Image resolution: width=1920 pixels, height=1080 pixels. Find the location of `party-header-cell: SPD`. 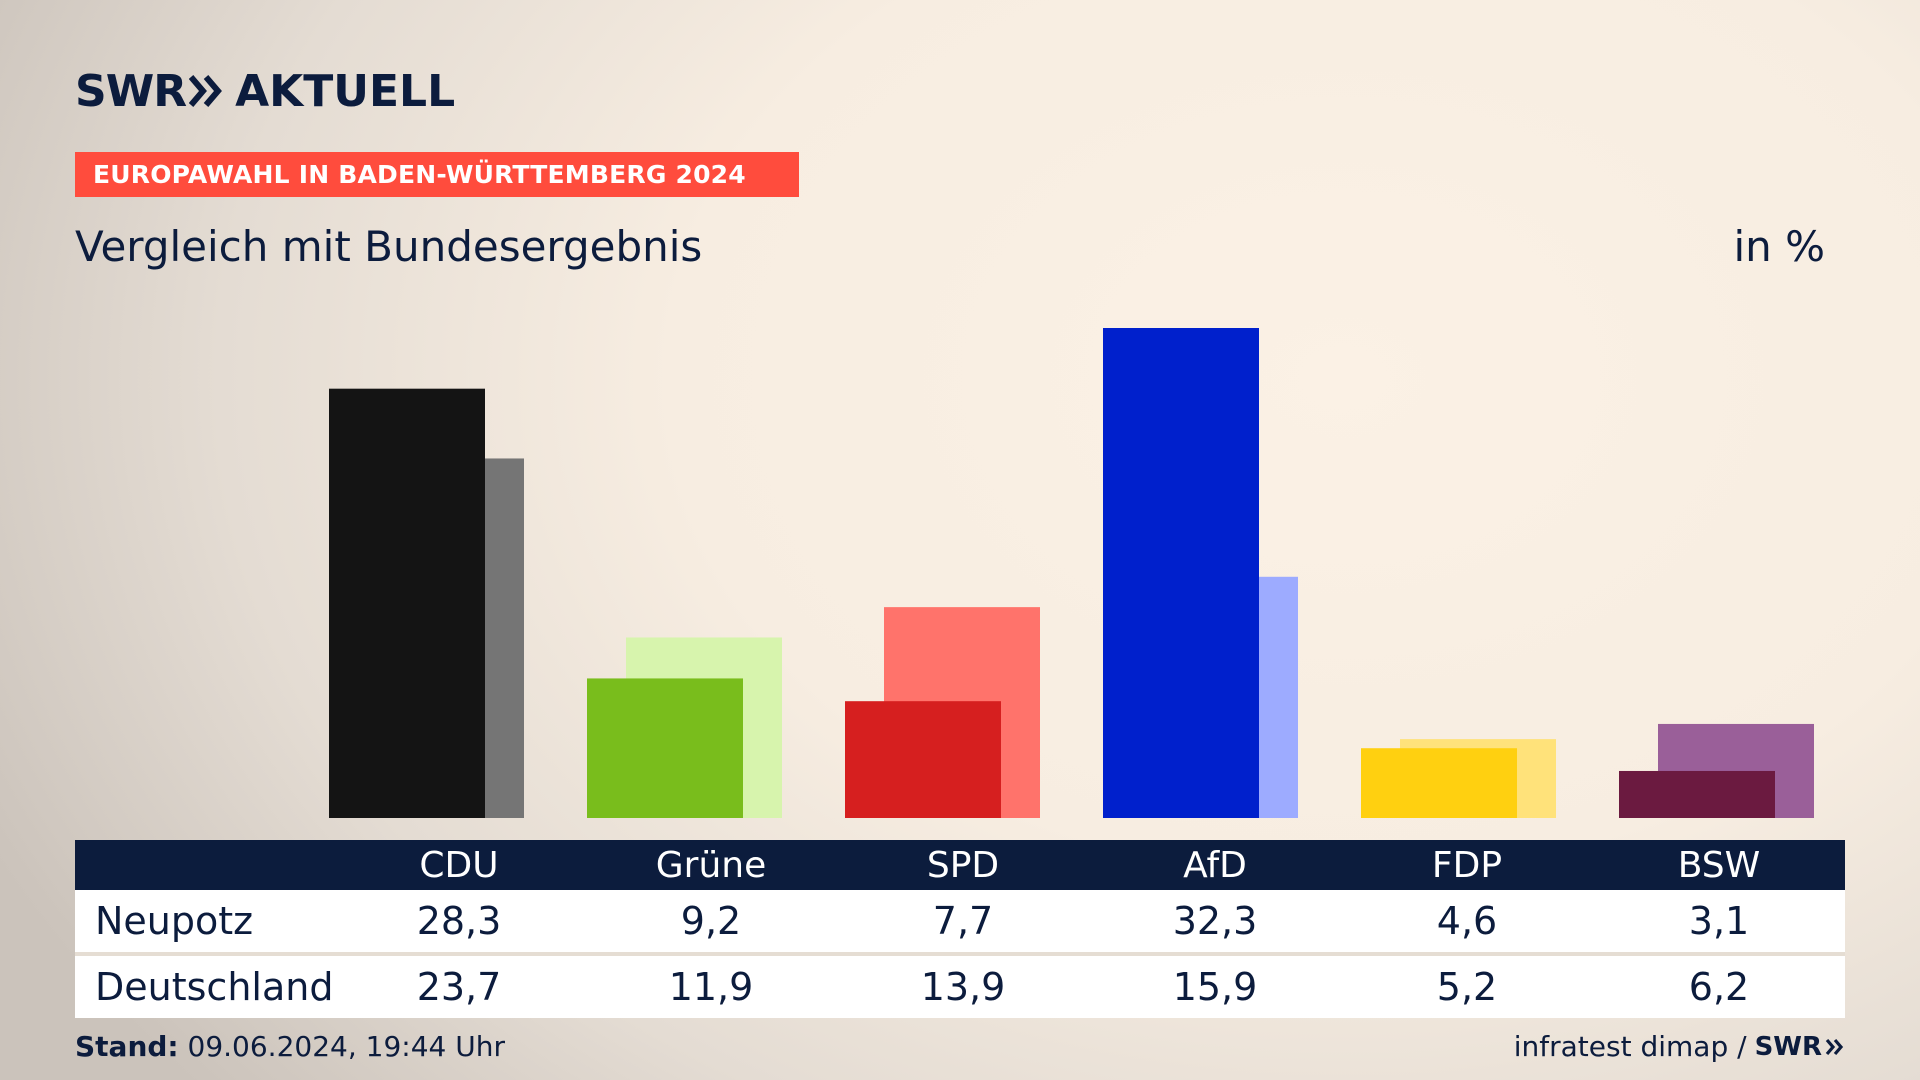

party-header-cell: SPD is located at coordinates (963, 865).